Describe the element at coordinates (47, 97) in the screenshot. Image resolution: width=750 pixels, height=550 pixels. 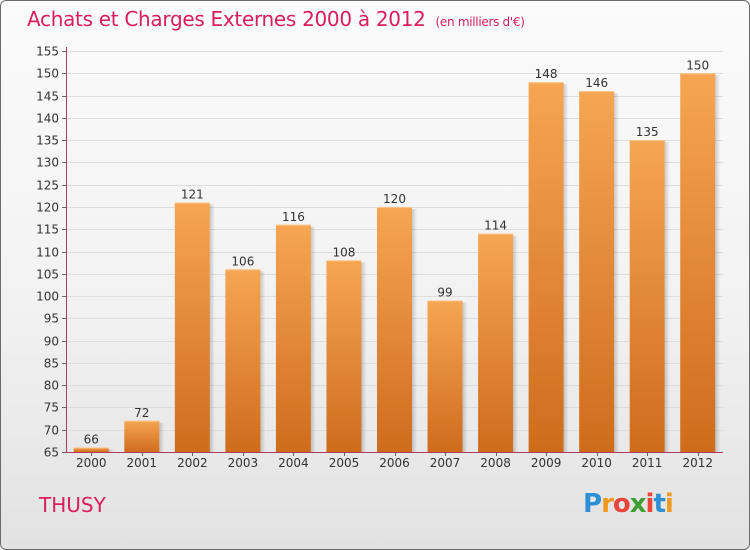
I see `y-tick-label: 145` at that location.